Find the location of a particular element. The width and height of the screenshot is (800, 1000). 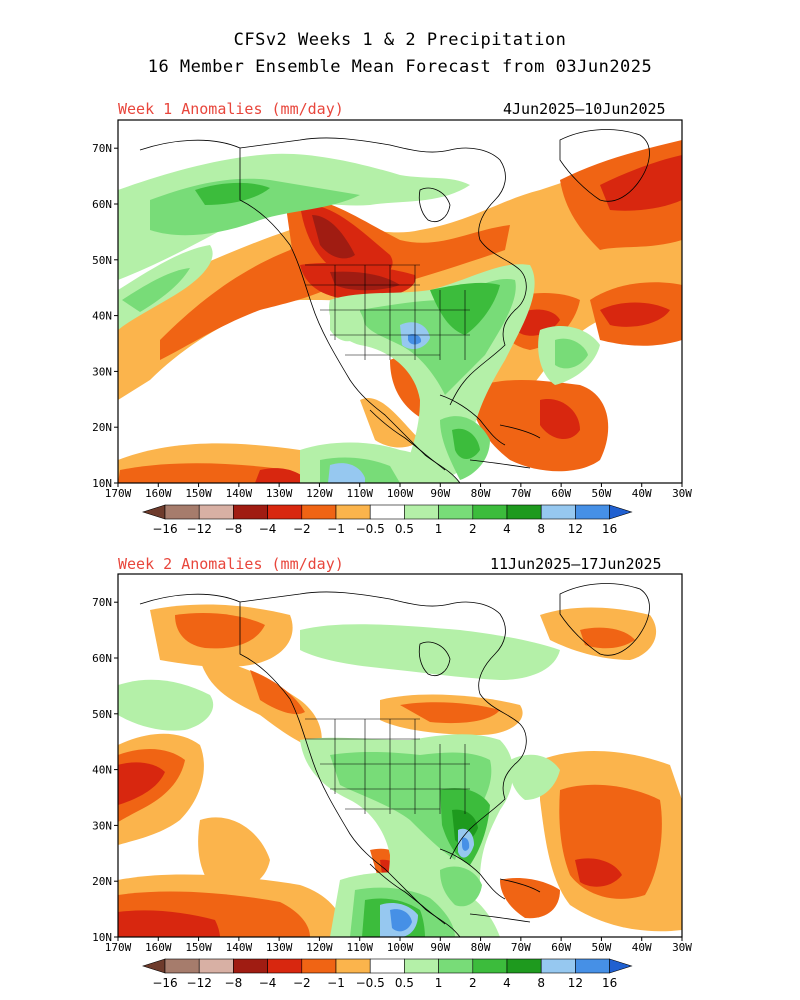

week1-colorbar-label: 4 is located at coordinates (507, 529).